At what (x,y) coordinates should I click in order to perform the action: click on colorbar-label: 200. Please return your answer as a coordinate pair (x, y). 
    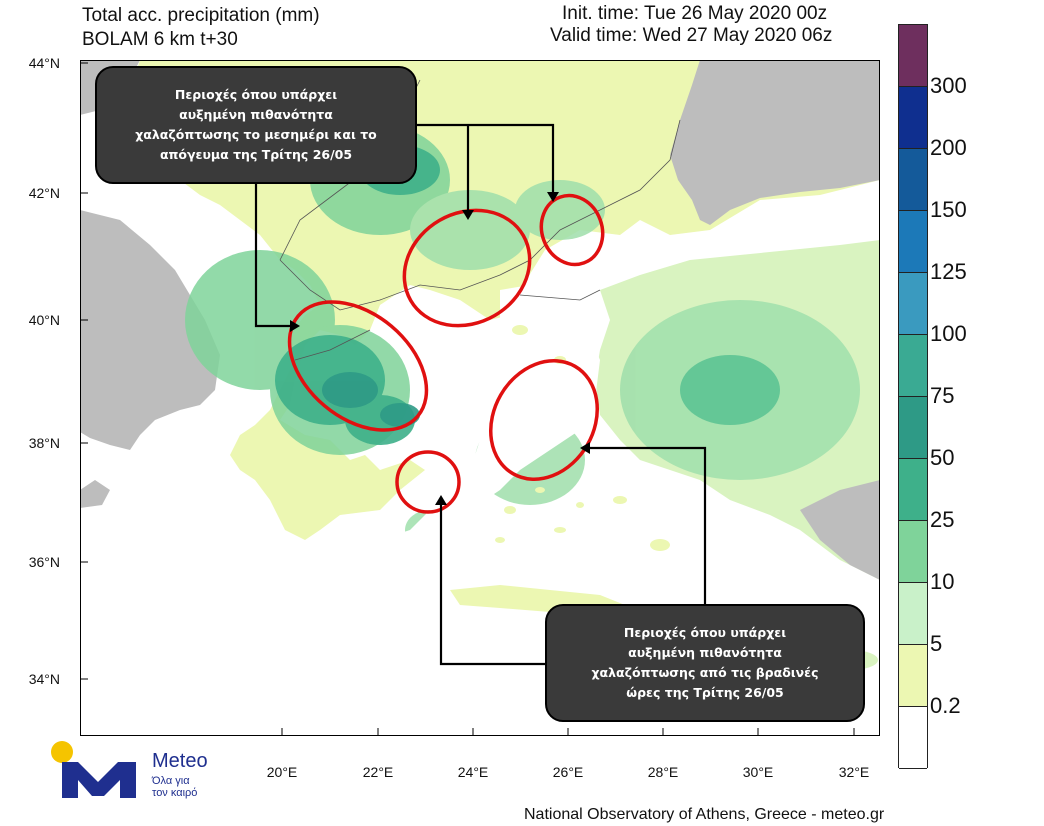
    Looking at the image, I should click on (948, 147).